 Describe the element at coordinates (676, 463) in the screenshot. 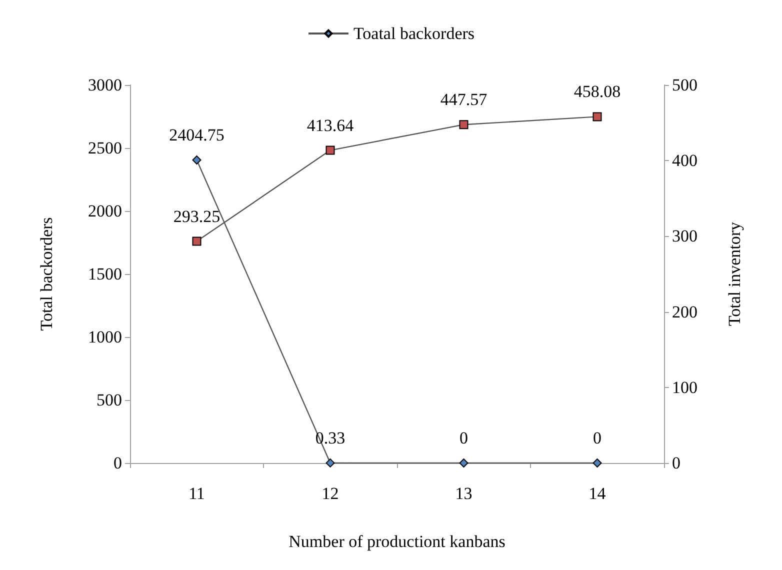

I see `y2-tick-label: 0` at that location.